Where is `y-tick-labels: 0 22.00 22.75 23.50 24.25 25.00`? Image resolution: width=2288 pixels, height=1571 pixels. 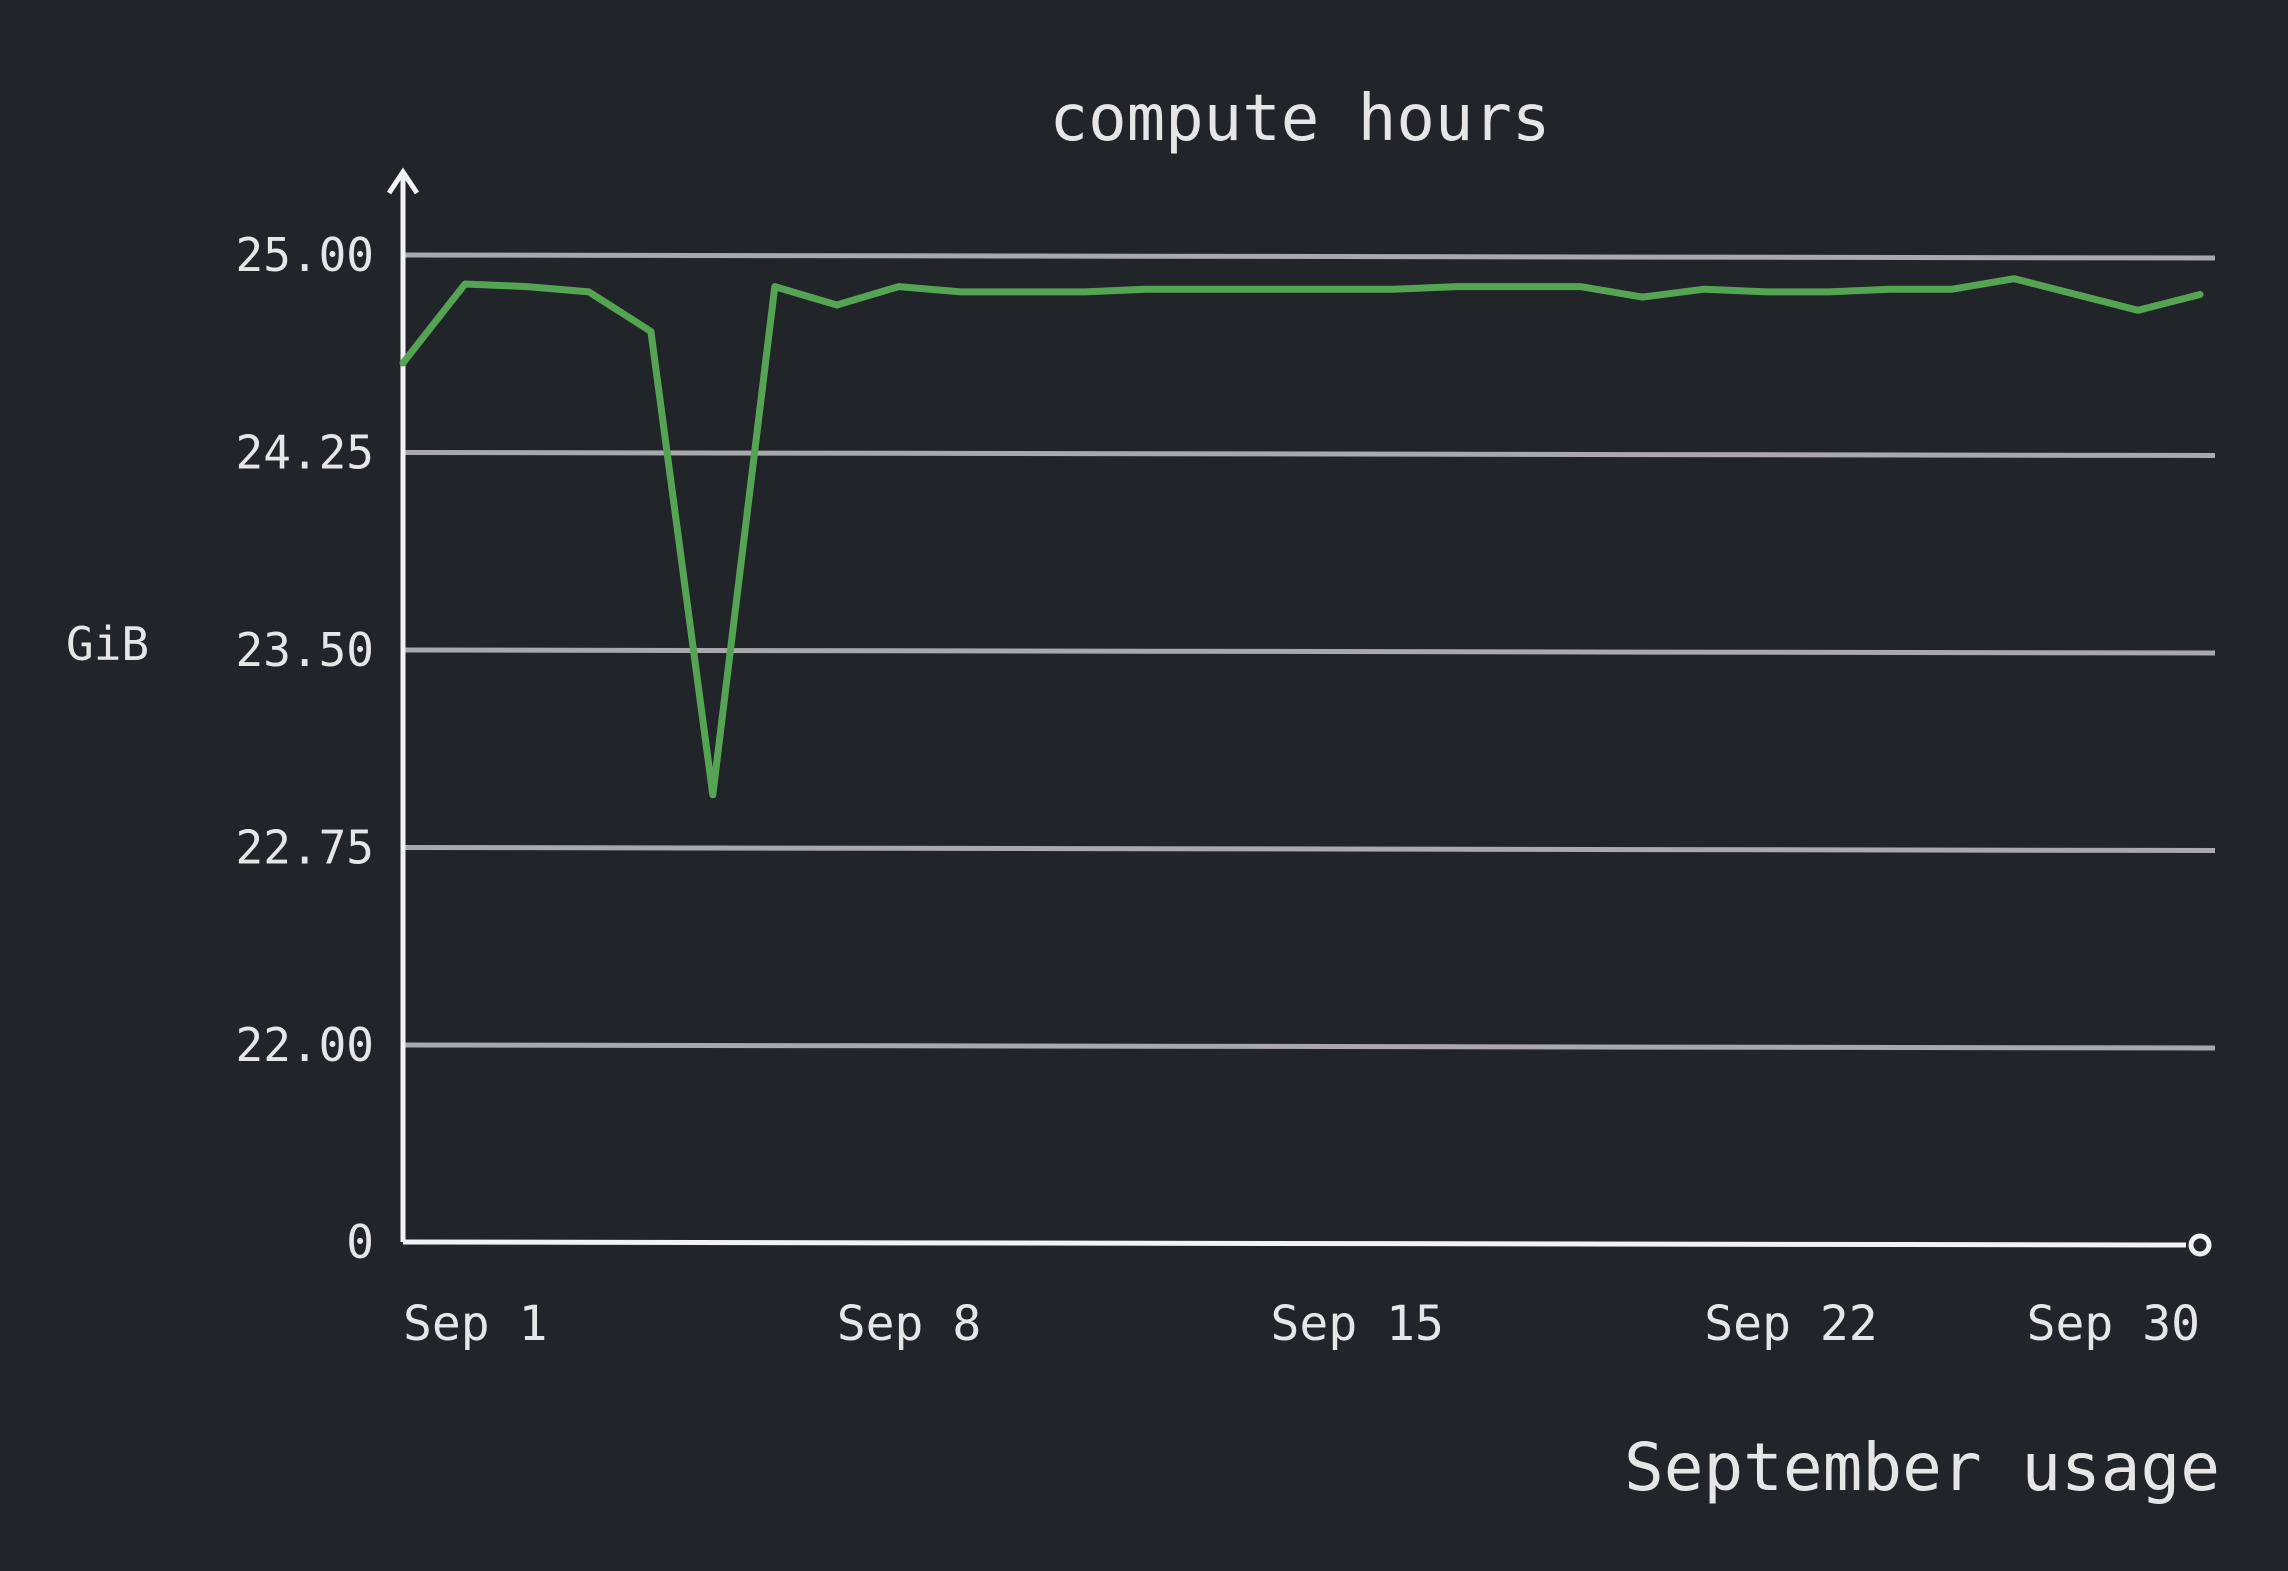 y-tick-labels: 0 22.00 22.75 23.50 24.25 25.00 is located at coordinates (305, 748).